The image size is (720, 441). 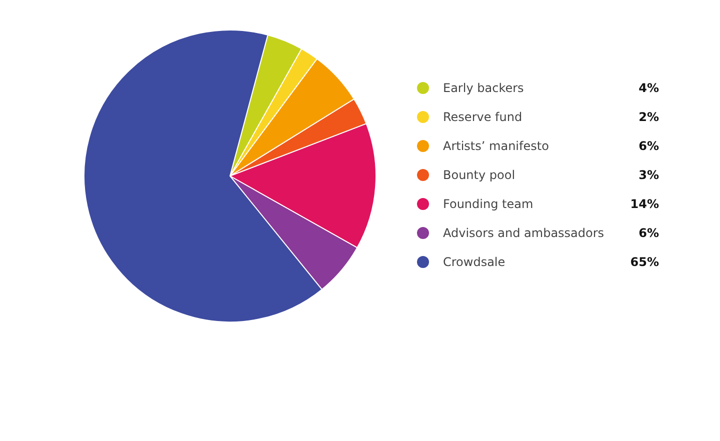 I want to click on data-label: 2%, so click(x=648, y=117).